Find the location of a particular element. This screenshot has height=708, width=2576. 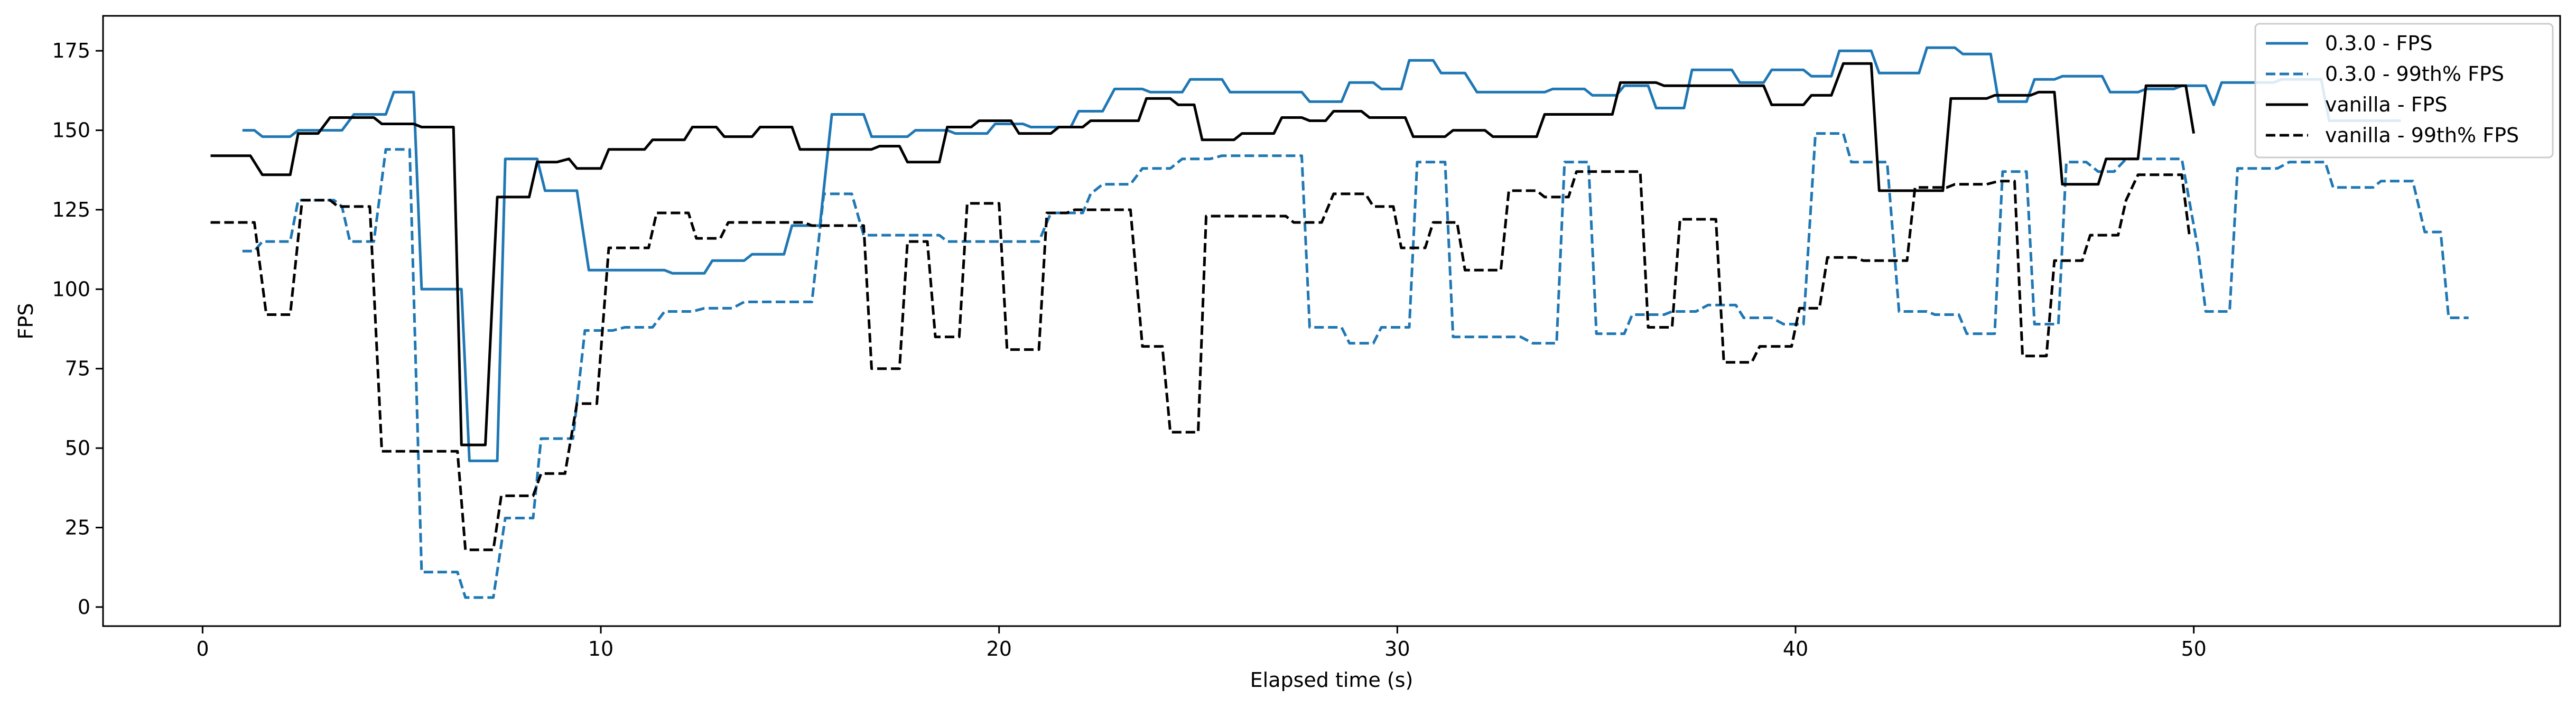

x-tick-label: 40 is located at coordinates (1795, 649).